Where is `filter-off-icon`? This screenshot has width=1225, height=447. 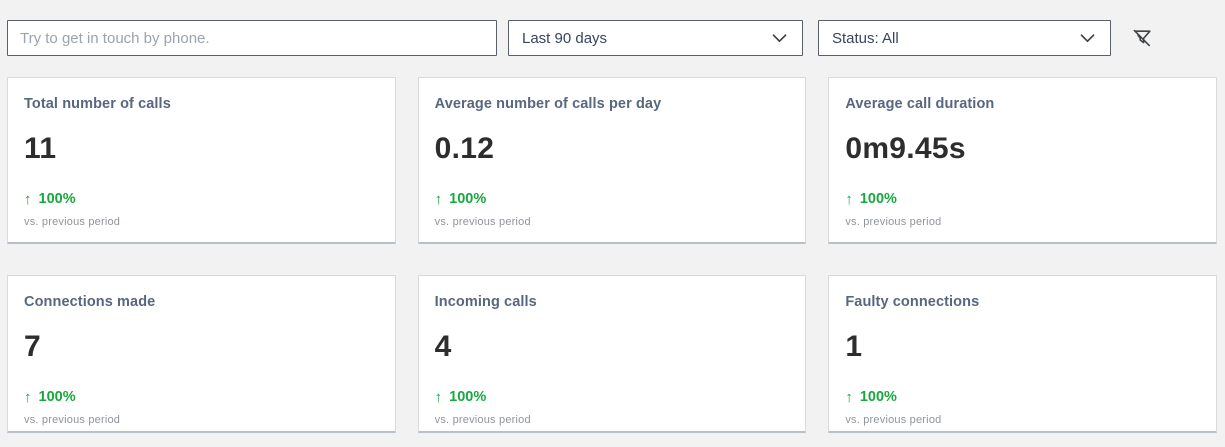 filter-off-icon is located at coordinates (1142, 38).